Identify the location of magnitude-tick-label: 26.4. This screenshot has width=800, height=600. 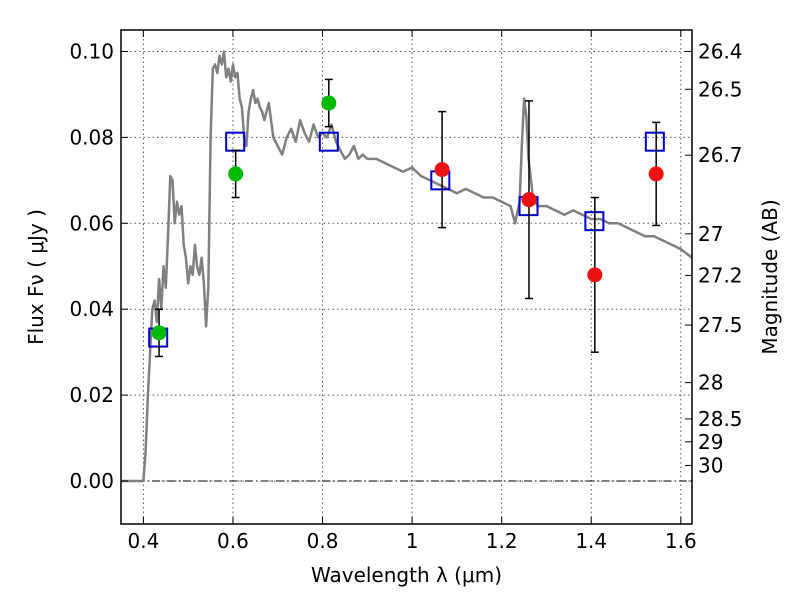
(720, 51).